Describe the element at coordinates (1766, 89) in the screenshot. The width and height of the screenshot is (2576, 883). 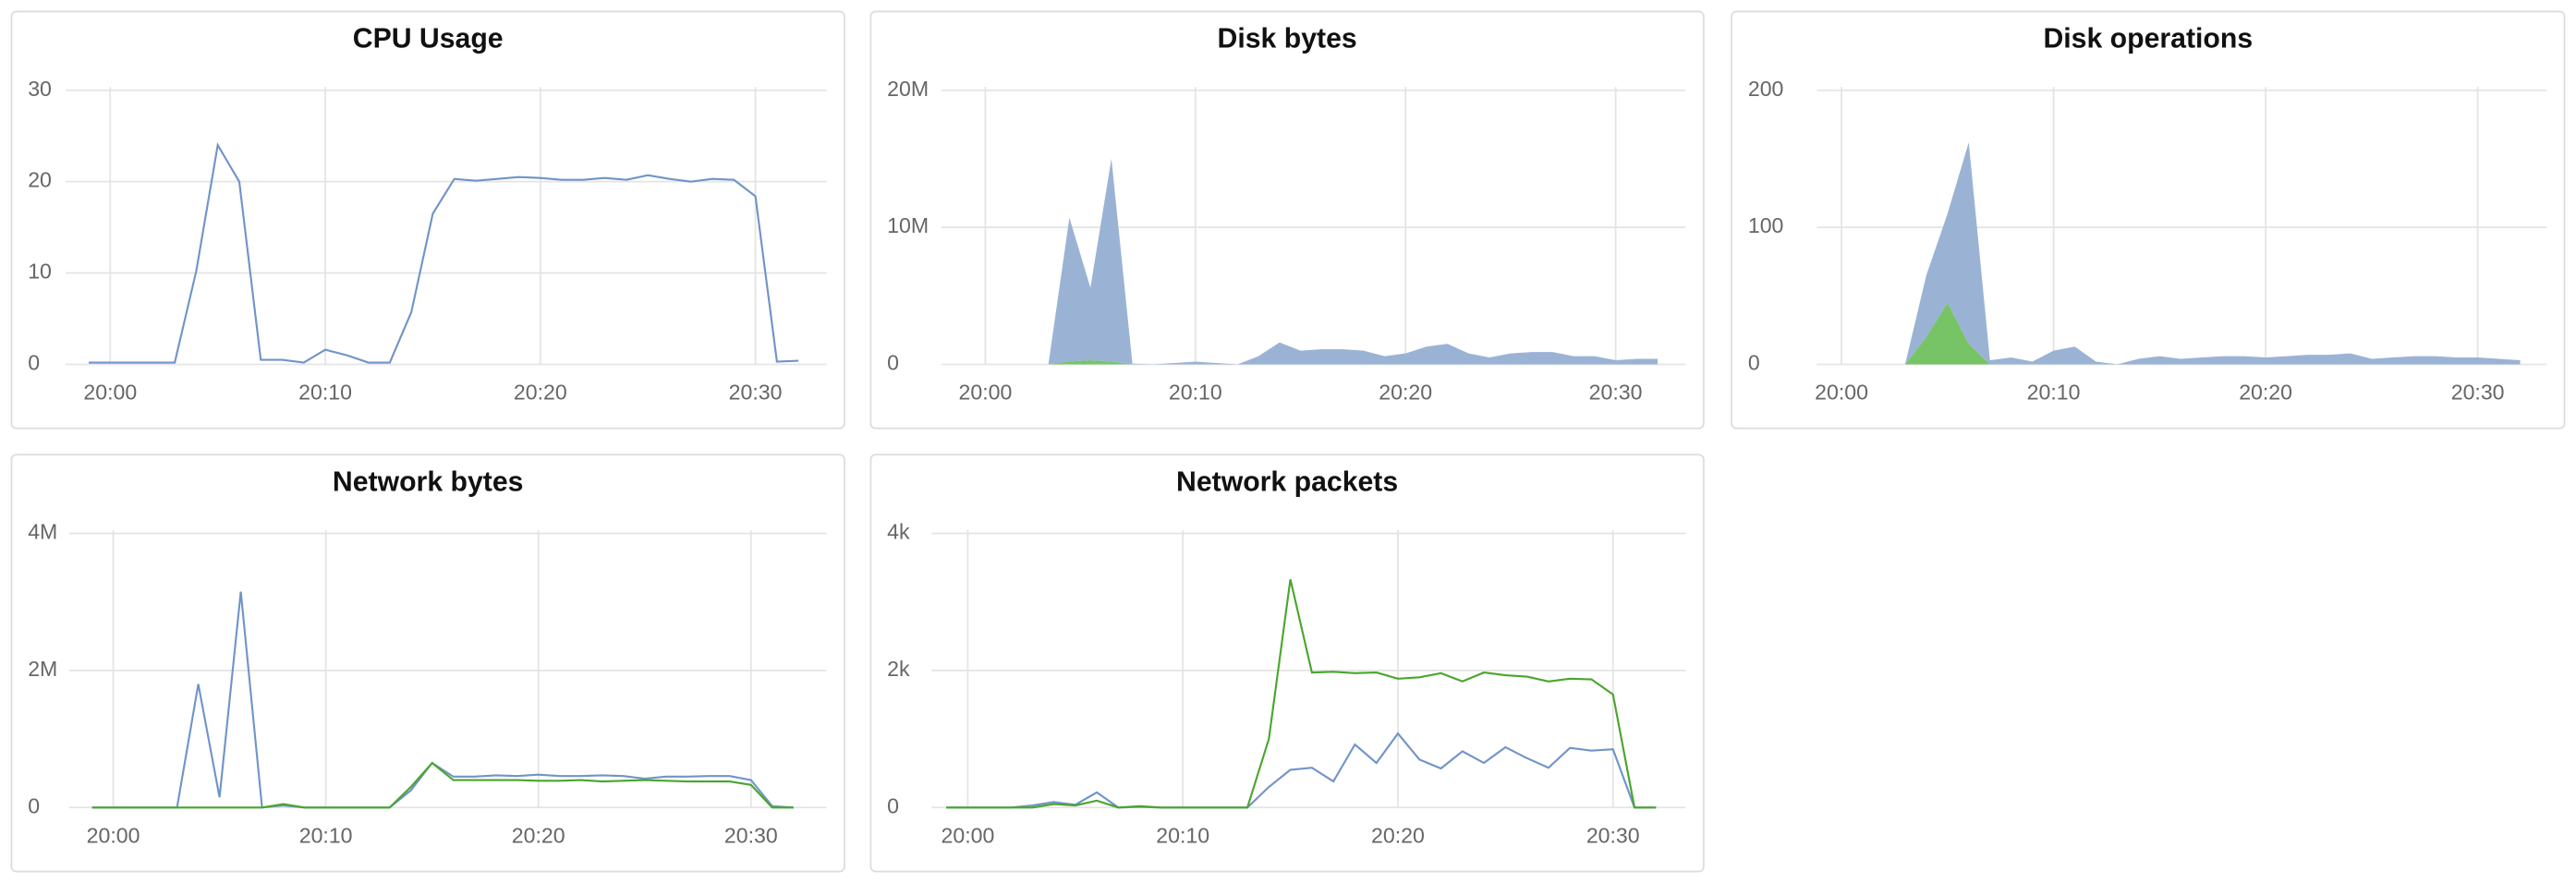
I see `y-tick-label: 200` at that location.